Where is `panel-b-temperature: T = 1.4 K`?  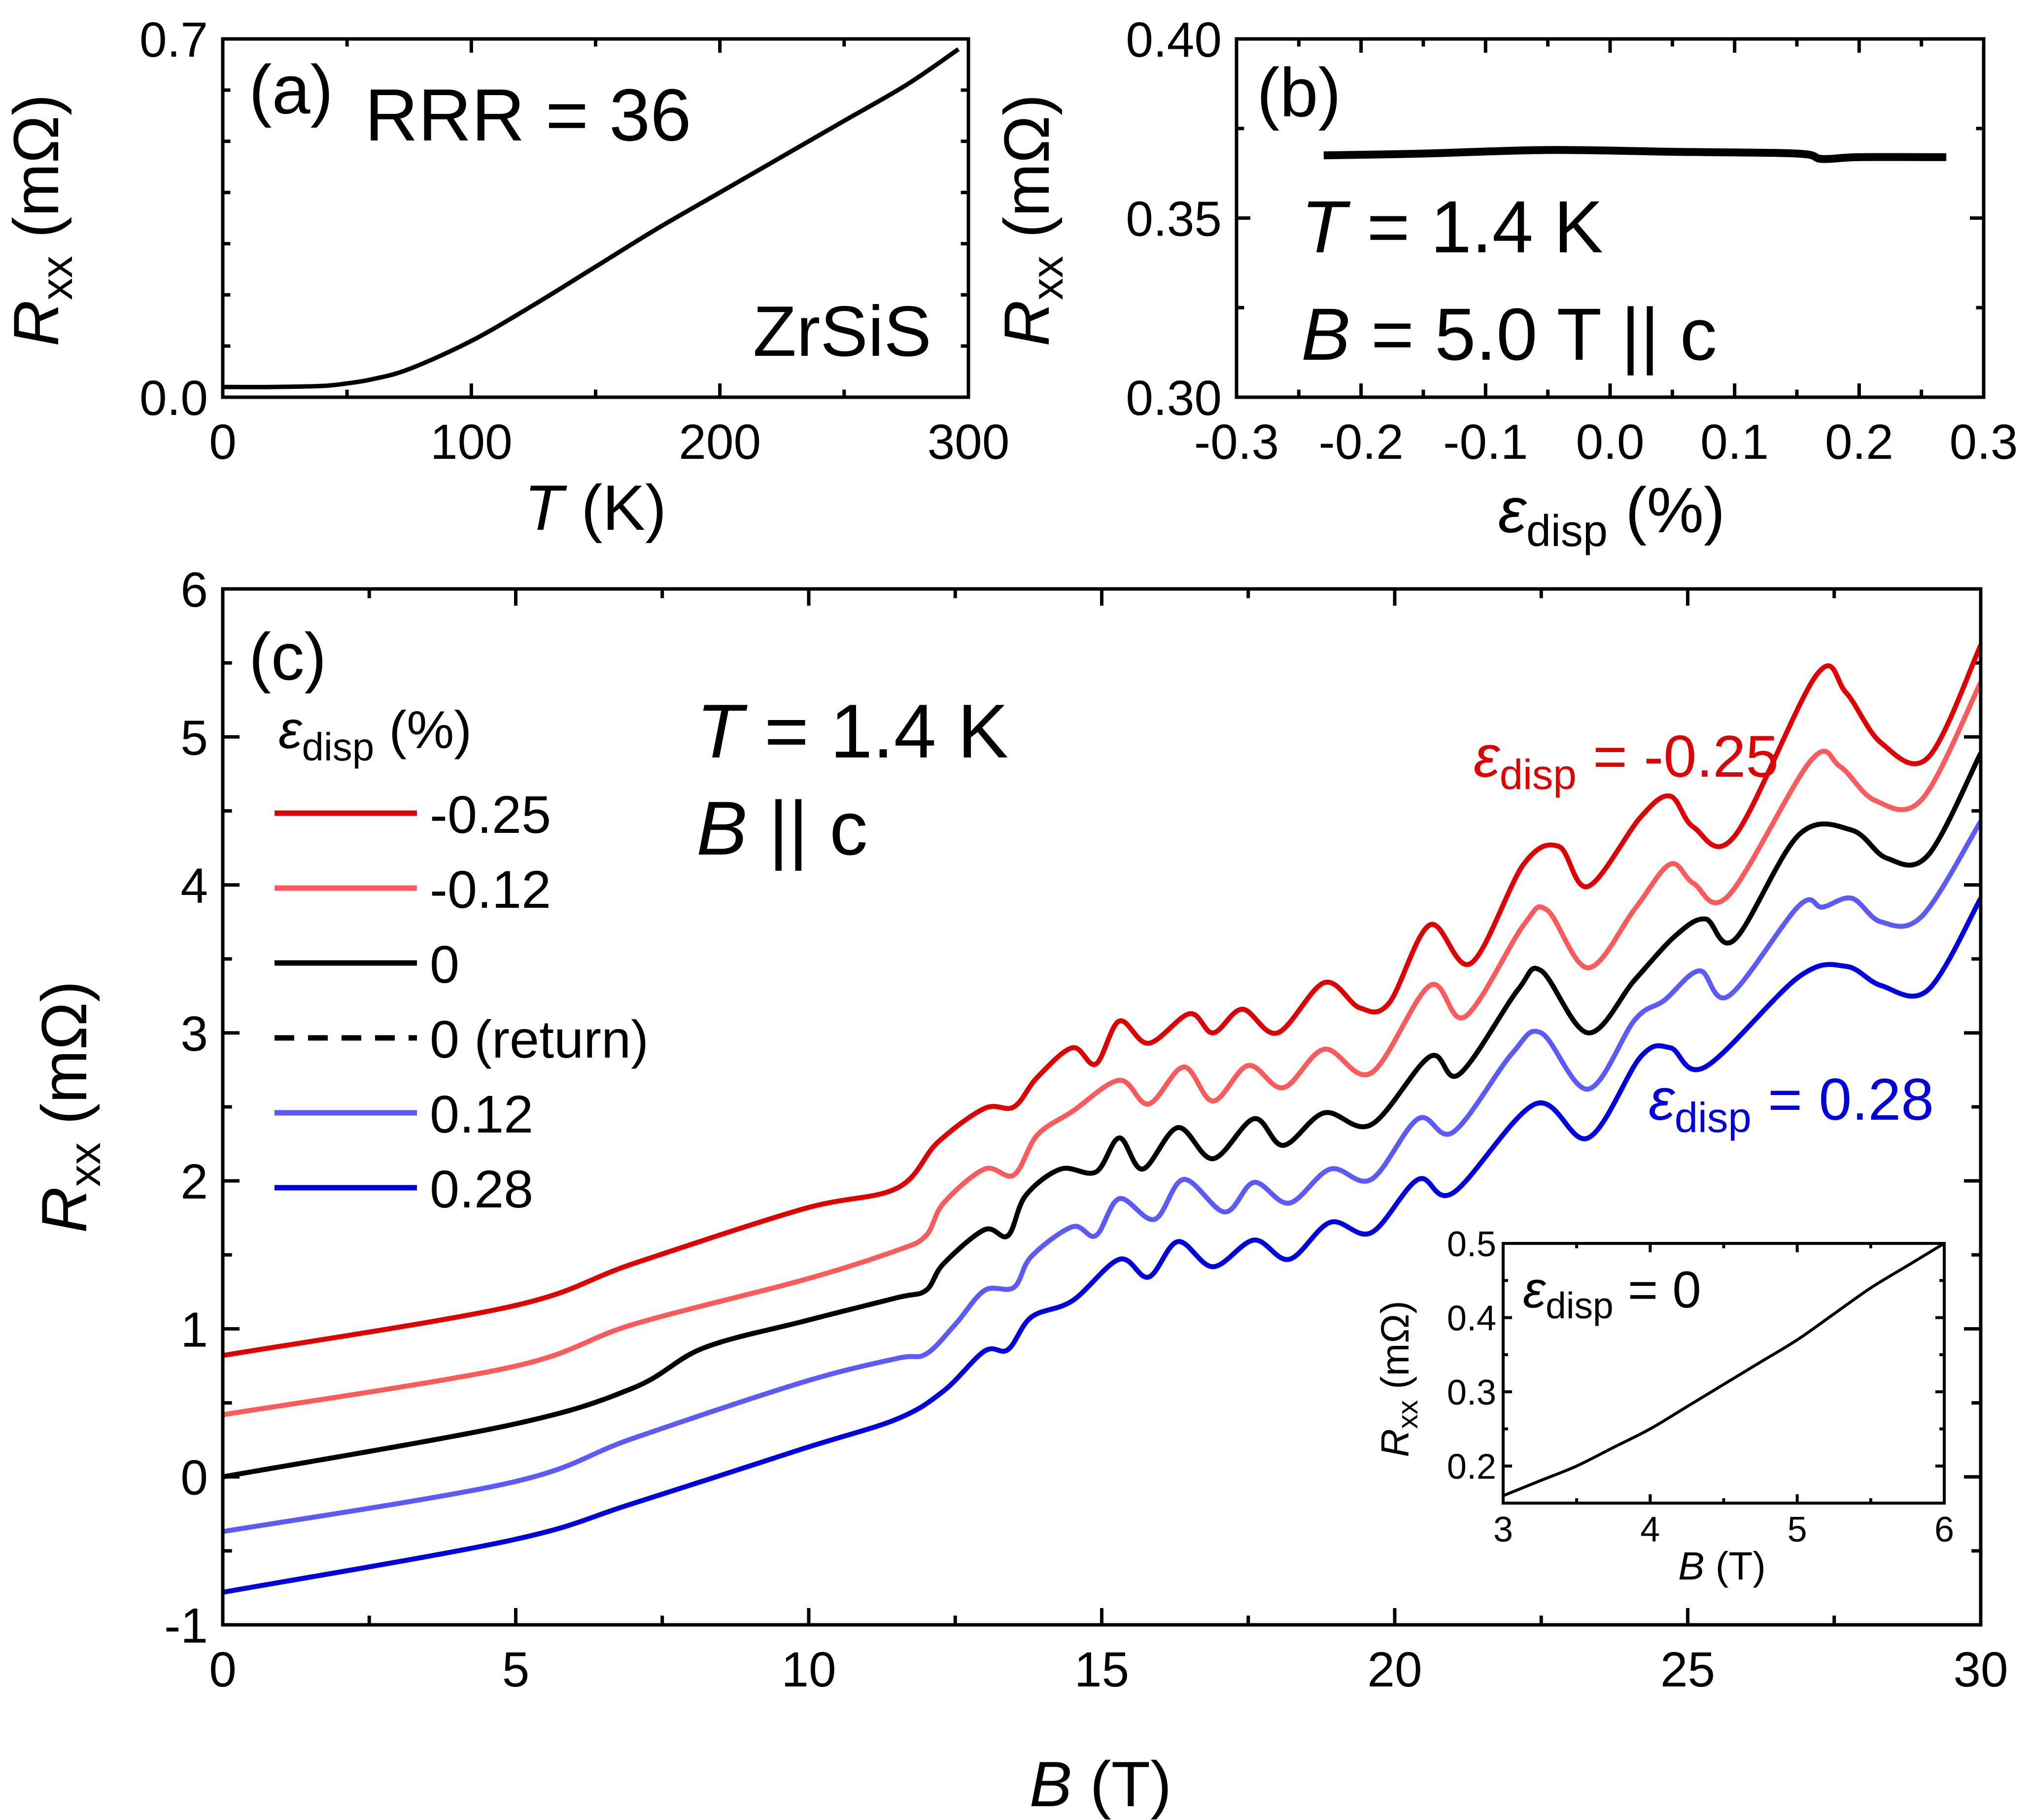 panel-b-temperature: T = 1.4 K is located at coordinates (1452, 226).